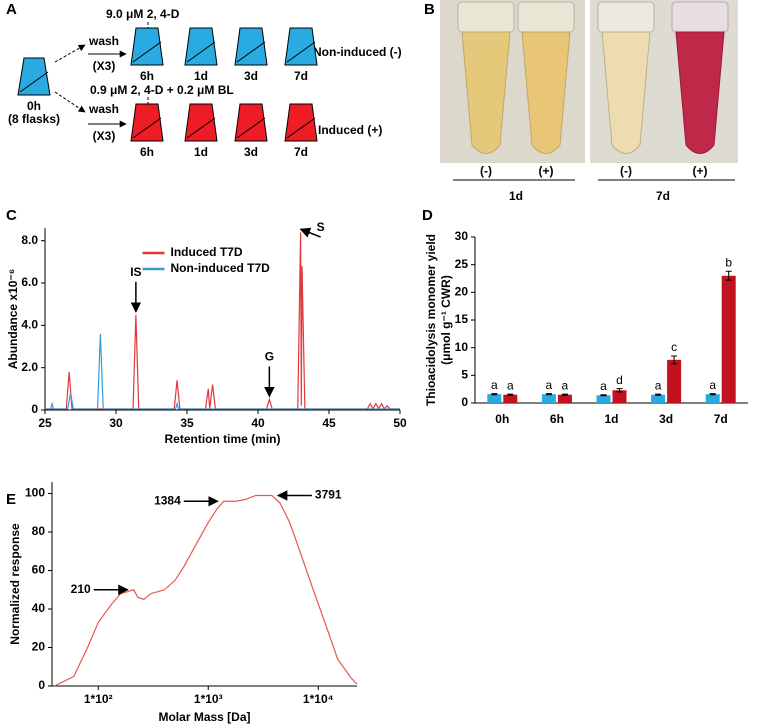  What do you see at coordinates (446, 320) in the screenshot?
I see `y-axis-title: (μmol g⁻¹ CWR)` at bounding box center [446, 320].